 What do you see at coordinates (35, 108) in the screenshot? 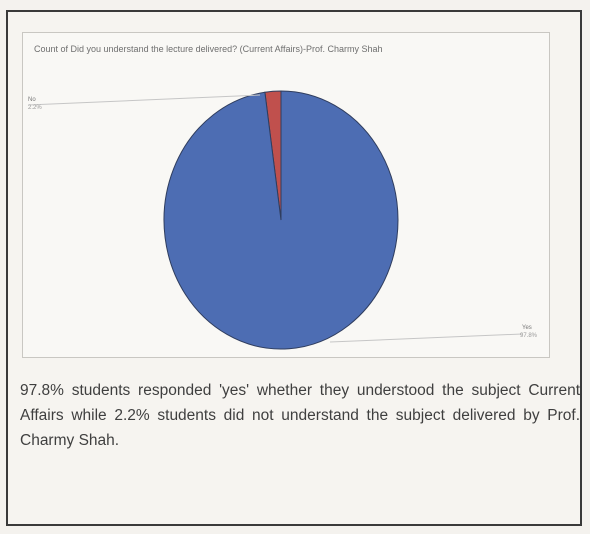
I see `no-percent-label: 2.2%` at bounding box center [35, 108].